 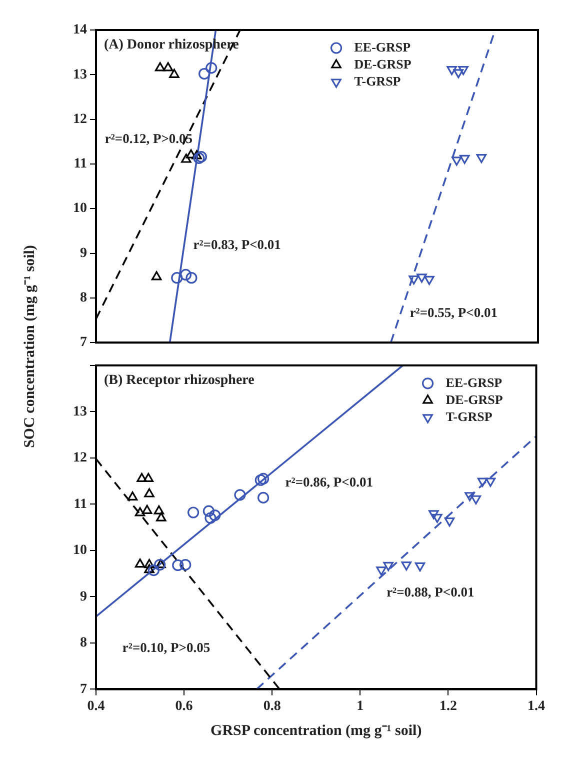 I want to click on text: (B) Receptor rhizosphere, so click(x=179, y=380).